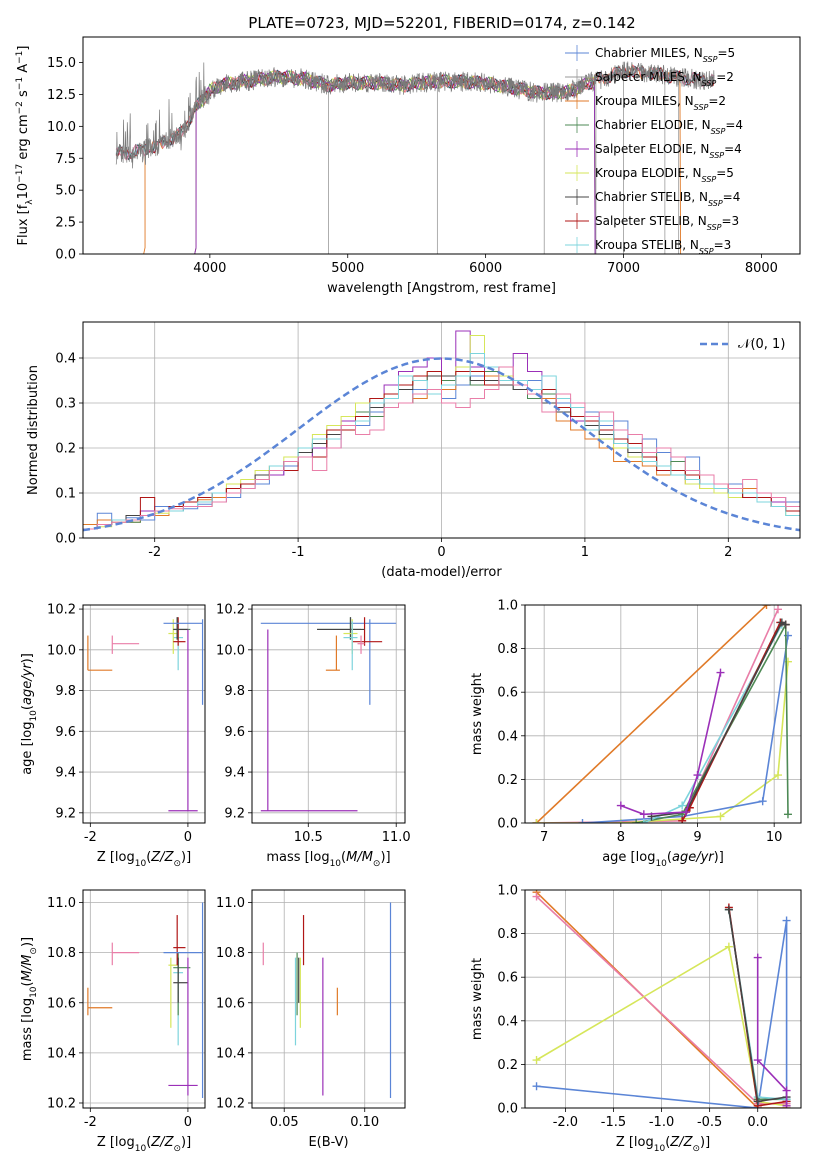  I want to click on x-tick-label: 8, so click(621, 837).